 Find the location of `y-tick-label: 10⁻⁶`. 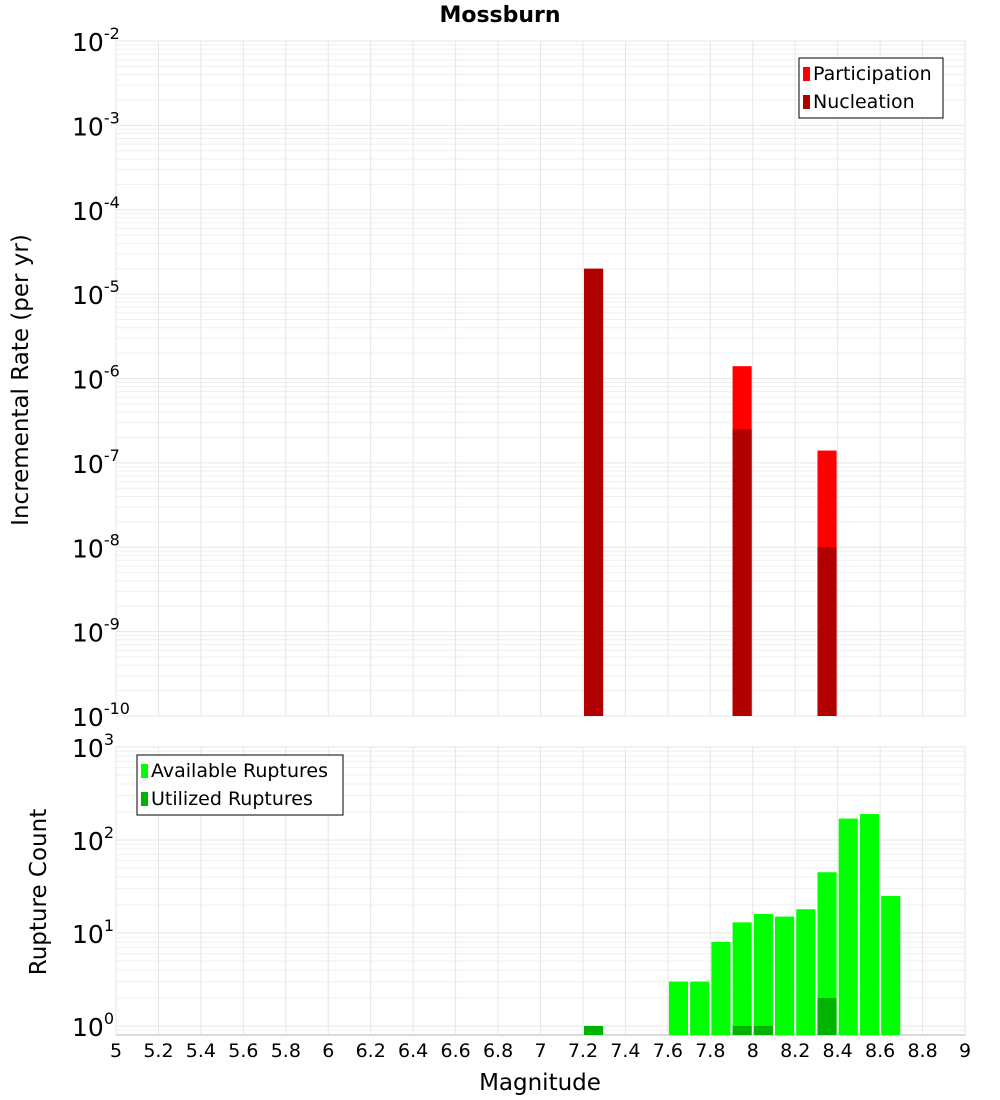

y-tick-label: 10⁻⁶ is located at coordinates (96, 378).